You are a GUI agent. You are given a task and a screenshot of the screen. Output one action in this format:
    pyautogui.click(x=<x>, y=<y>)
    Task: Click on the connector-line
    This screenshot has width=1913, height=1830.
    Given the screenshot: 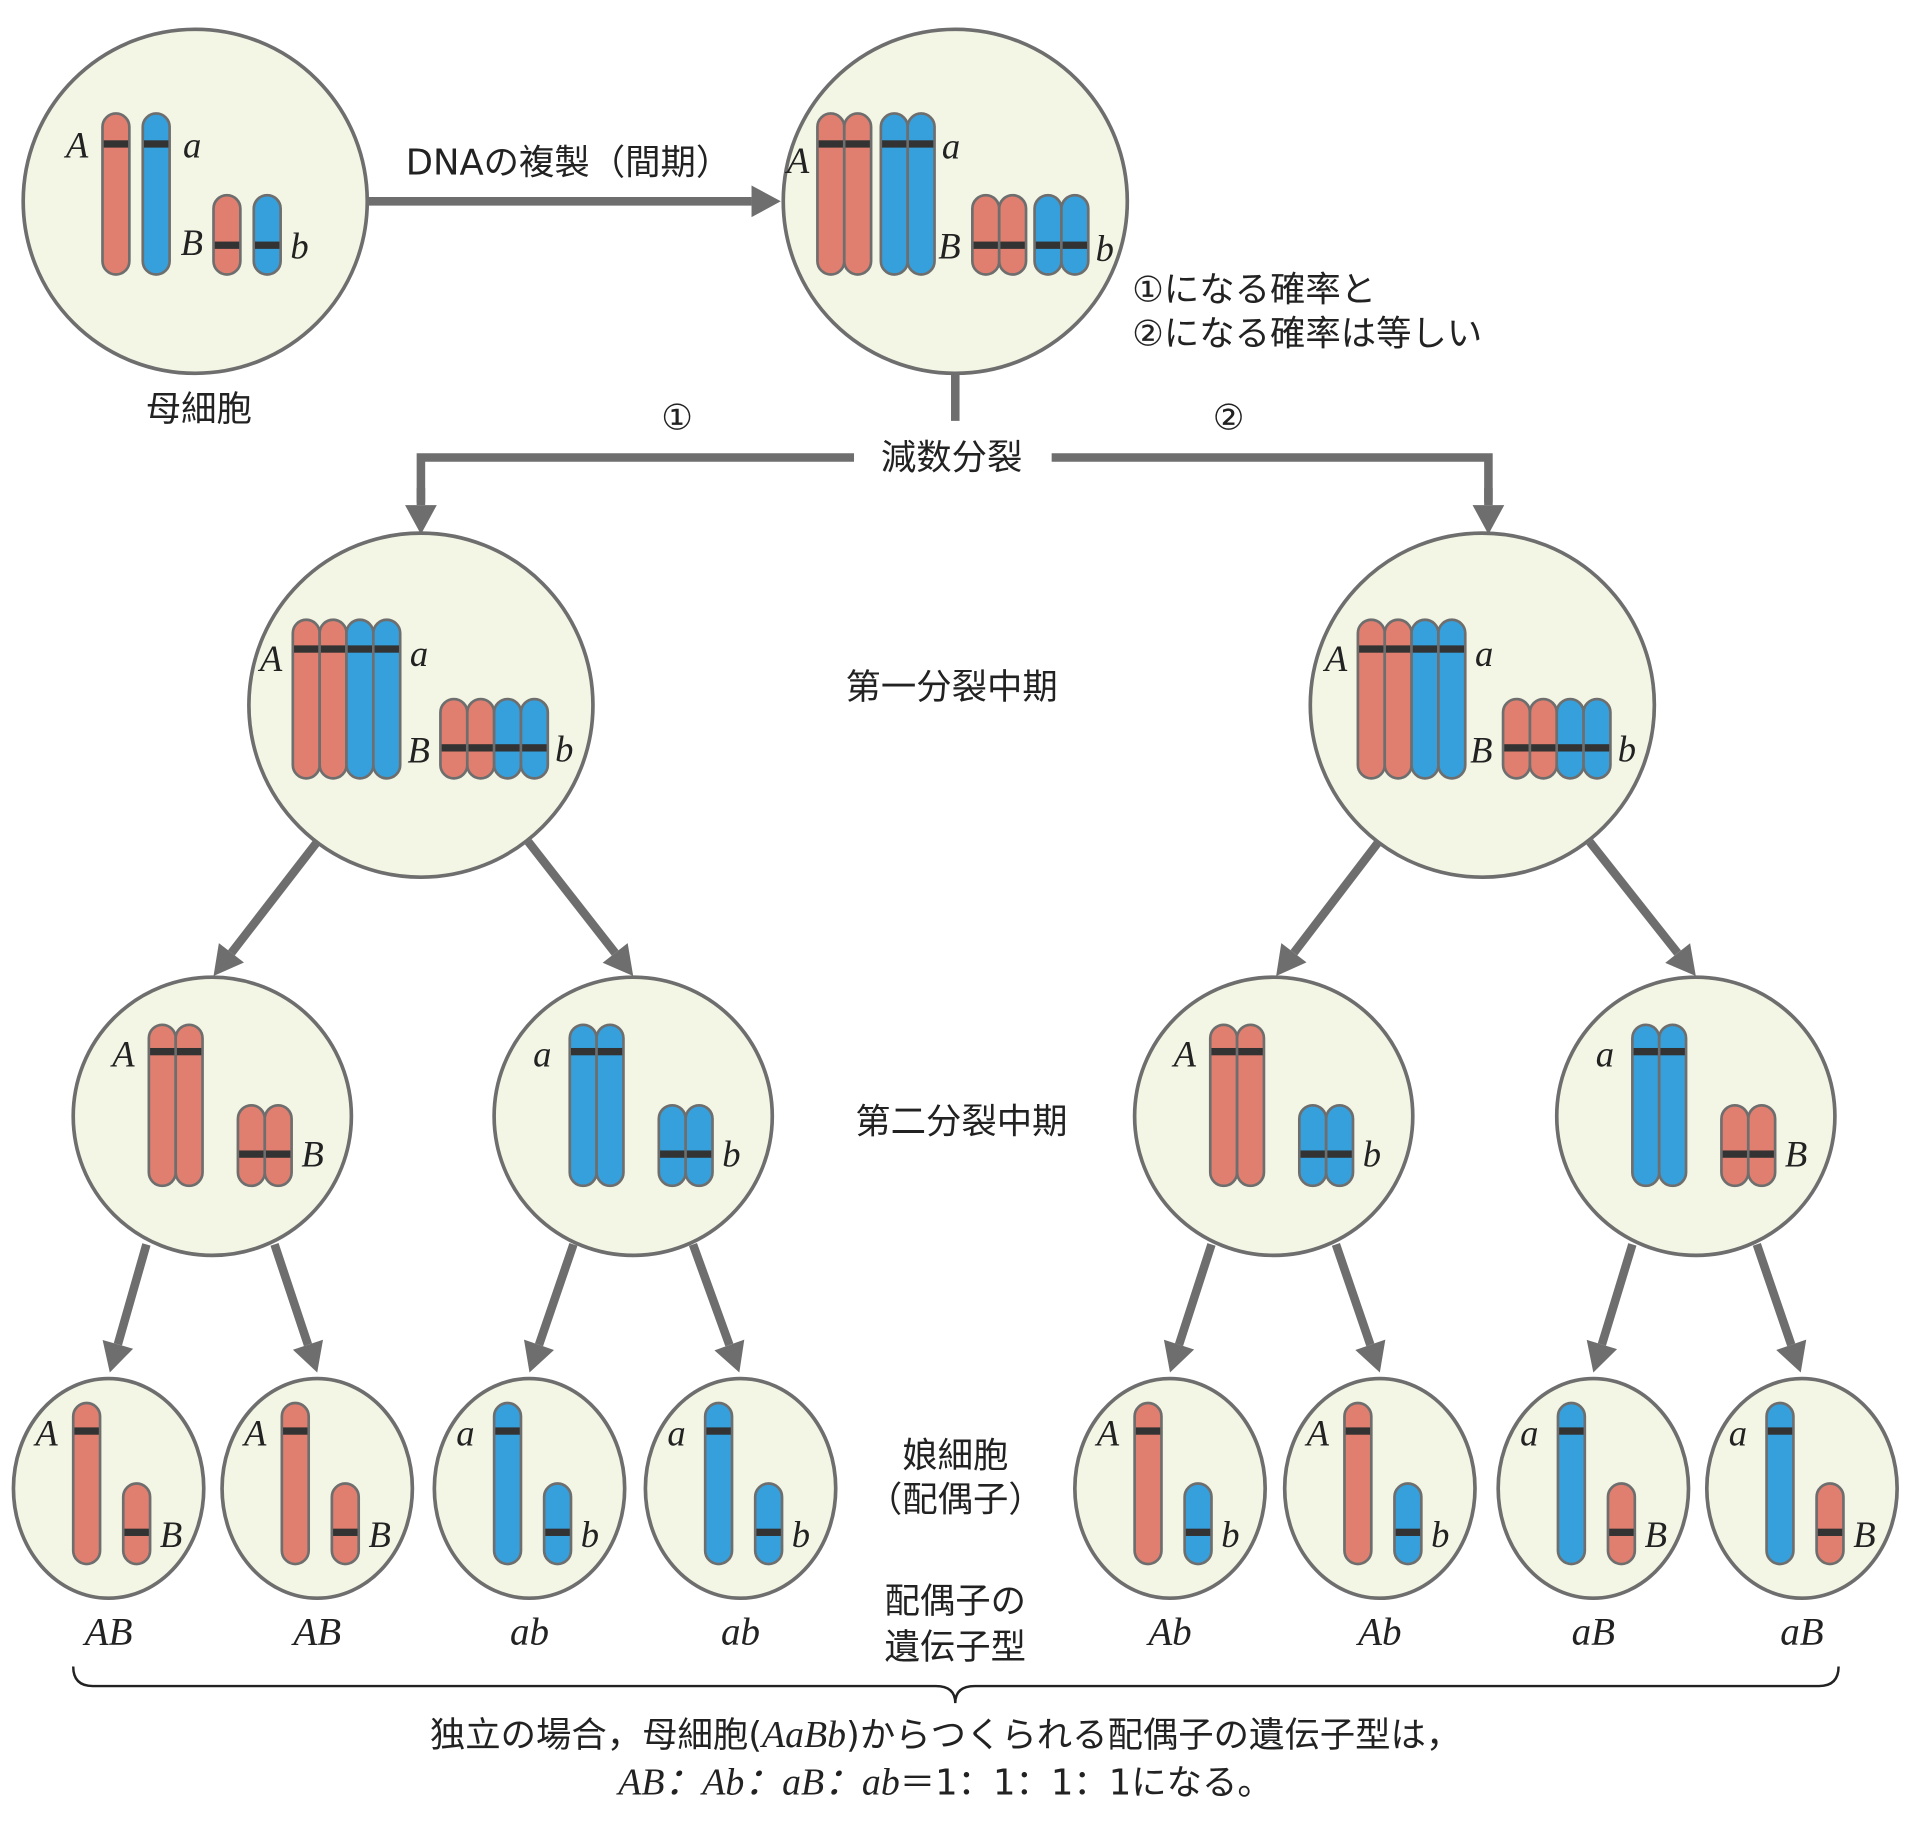 What is the action you would take?
    pyautogui.click(x=635, y=478)
    